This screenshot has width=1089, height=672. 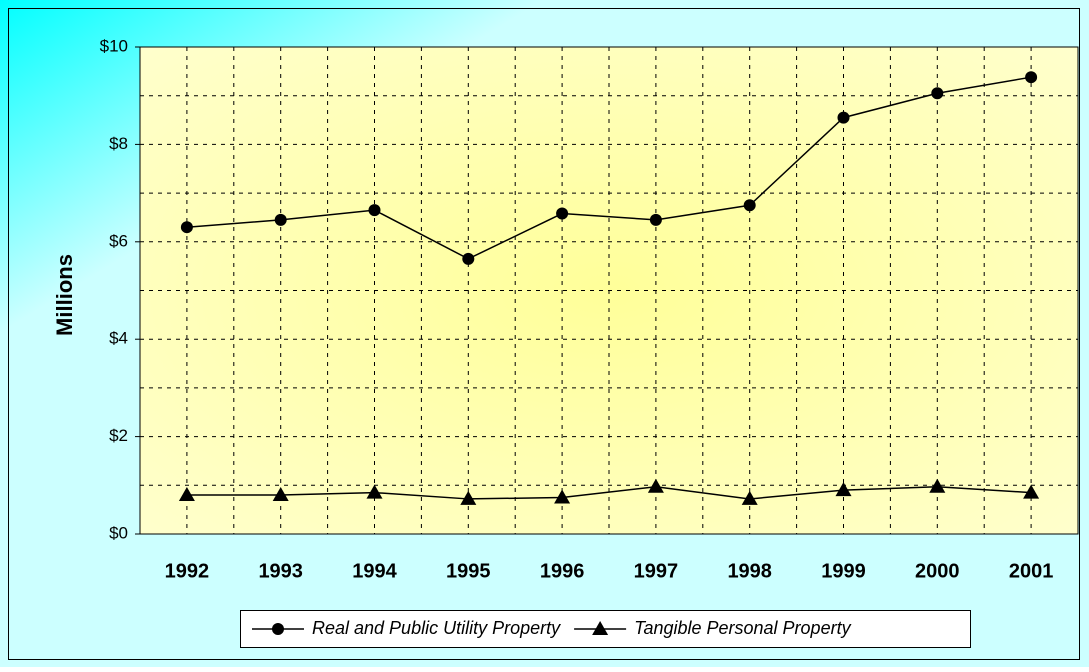 I want to click on x-tick-label: 1996, so click(x=562, y=571).